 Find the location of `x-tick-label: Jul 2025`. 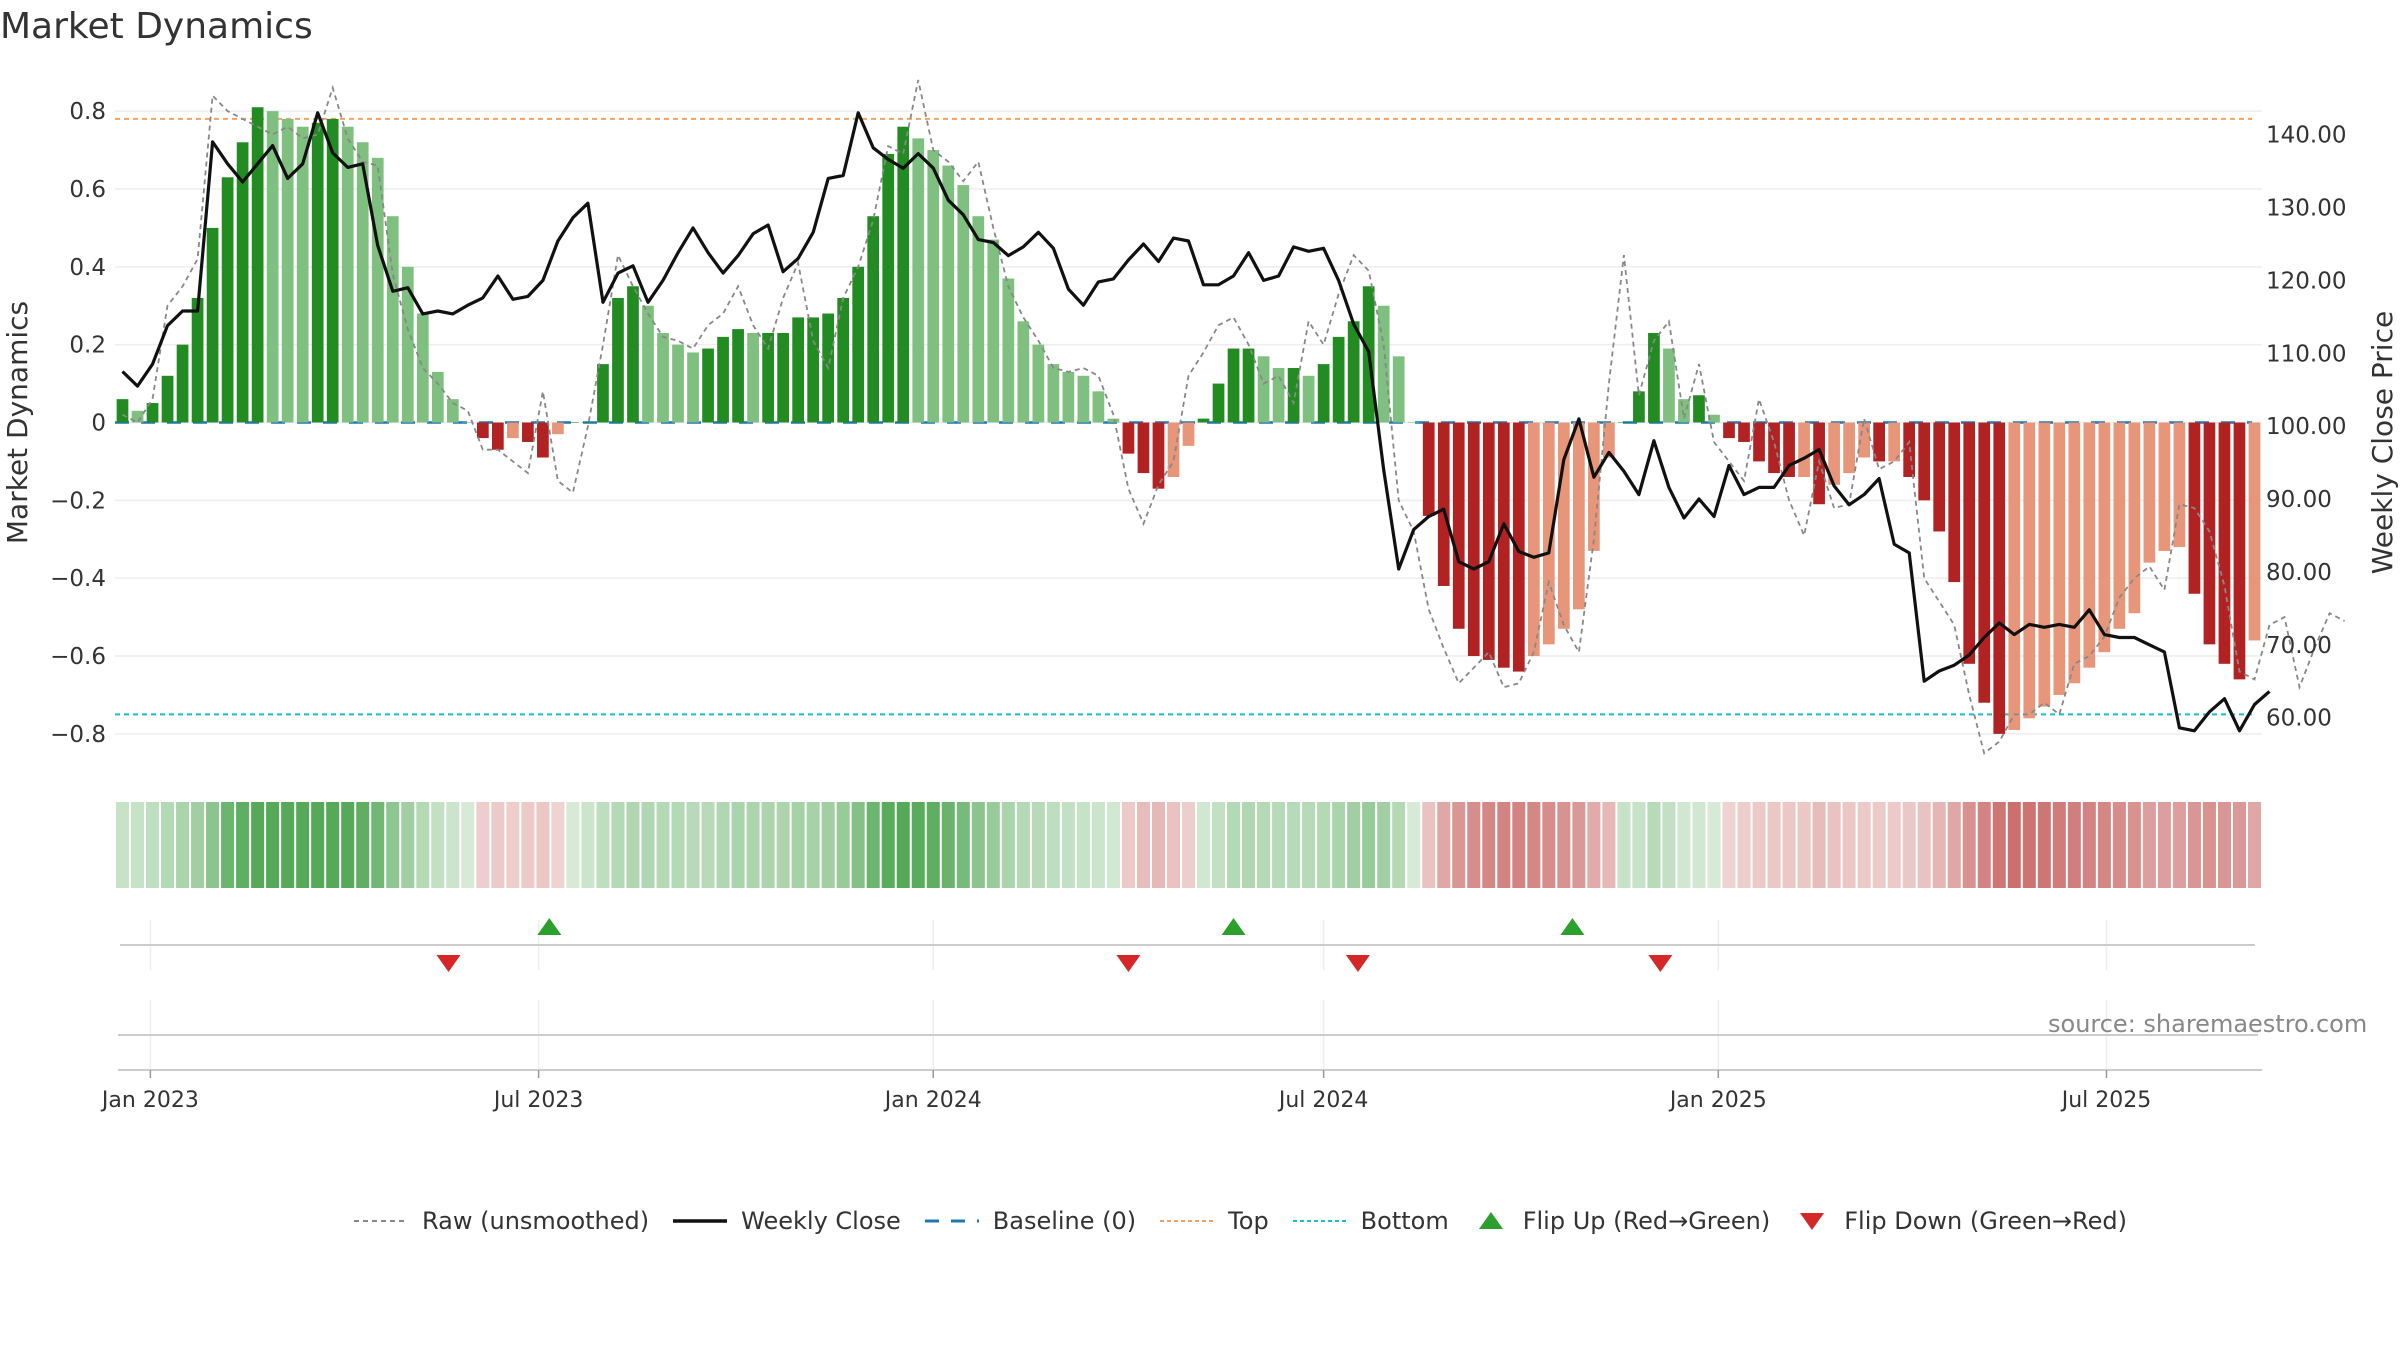

x-tick-label: Jul 2025 is located at coordinates (2106, 1100).